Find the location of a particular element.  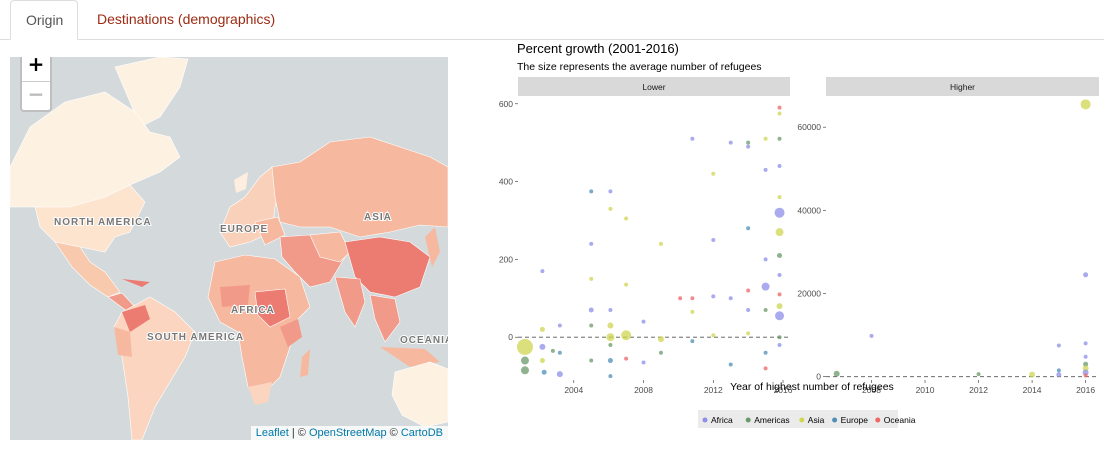

x-tick-label: 2008 is located at coordinates (643, 390).